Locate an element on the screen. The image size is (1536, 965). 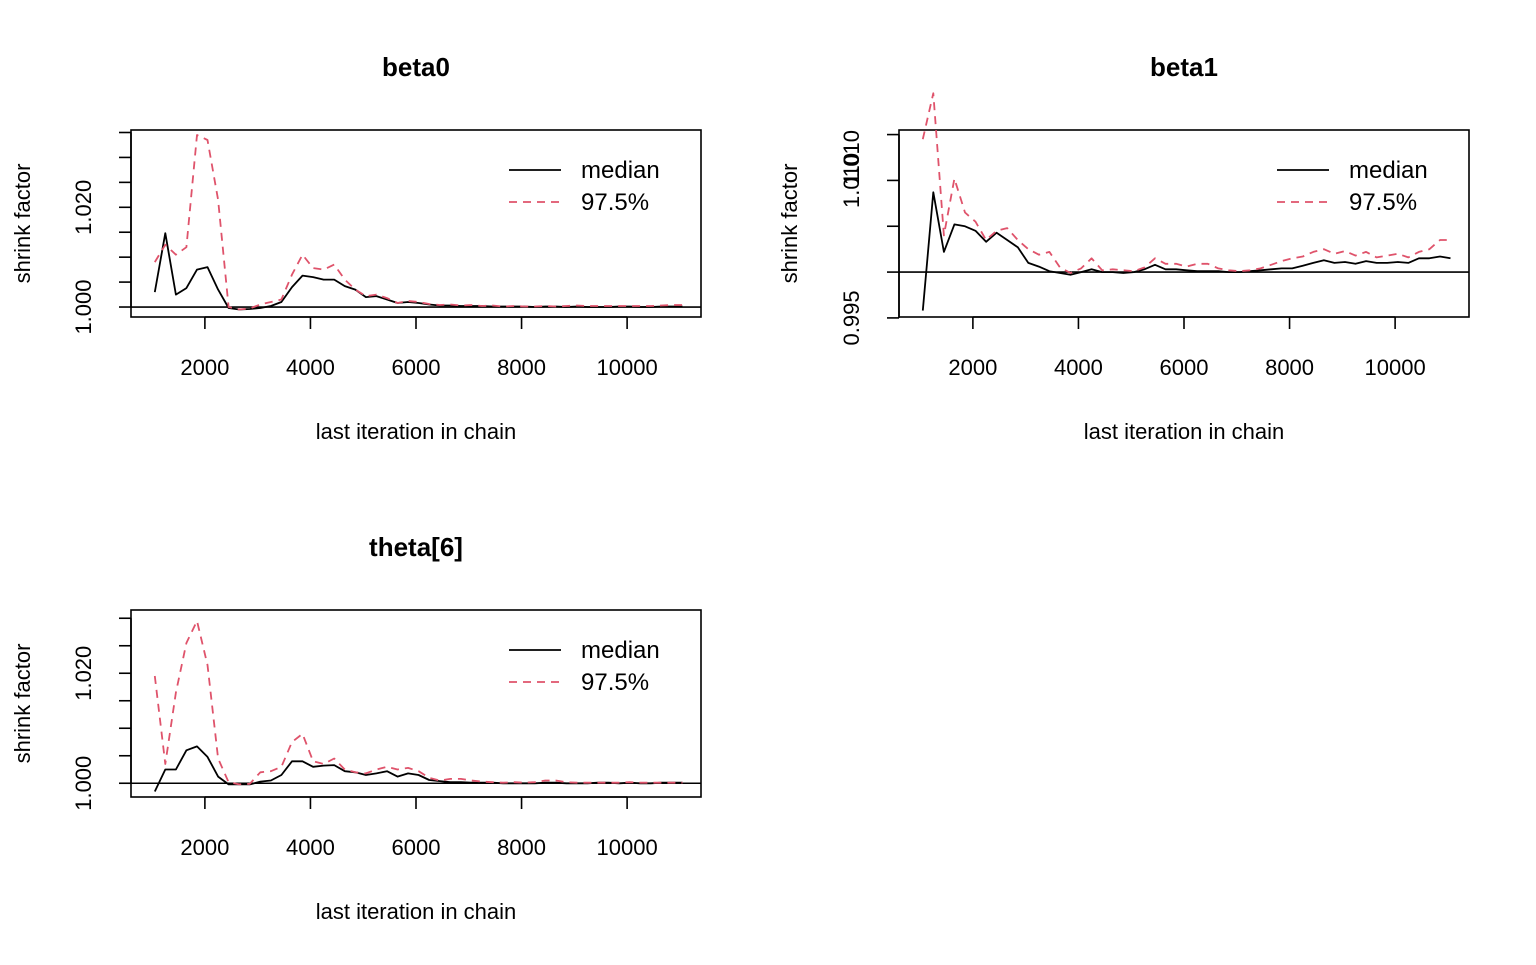
chart-title: beta1 is located at coordinates (1184, 67).